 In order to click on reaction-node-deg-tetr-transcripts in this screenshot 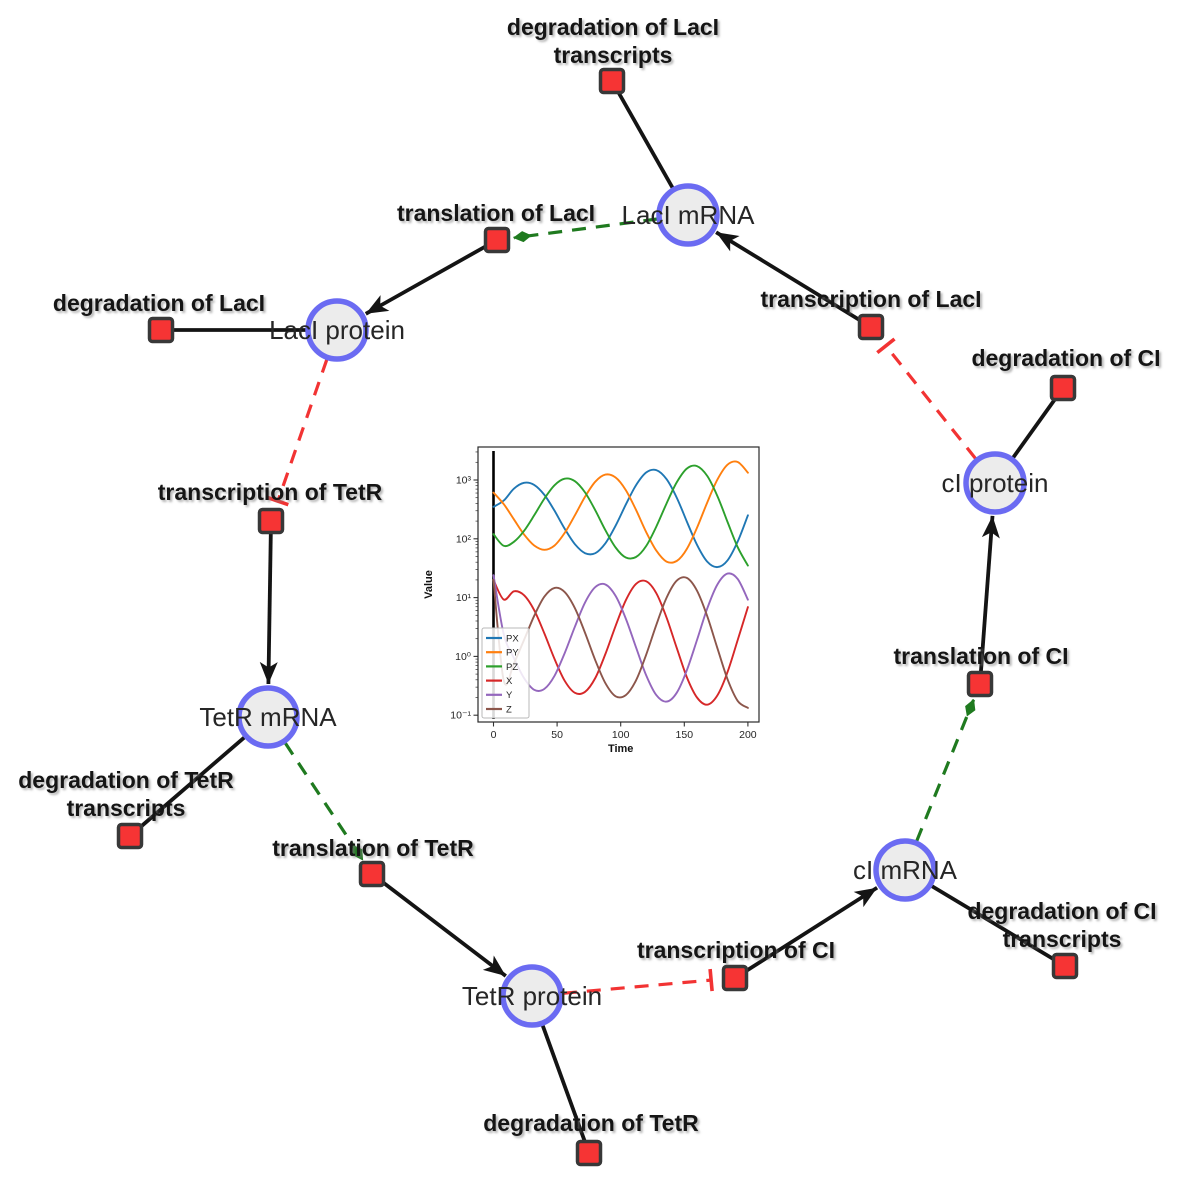, I will do `click(130, 836)`.